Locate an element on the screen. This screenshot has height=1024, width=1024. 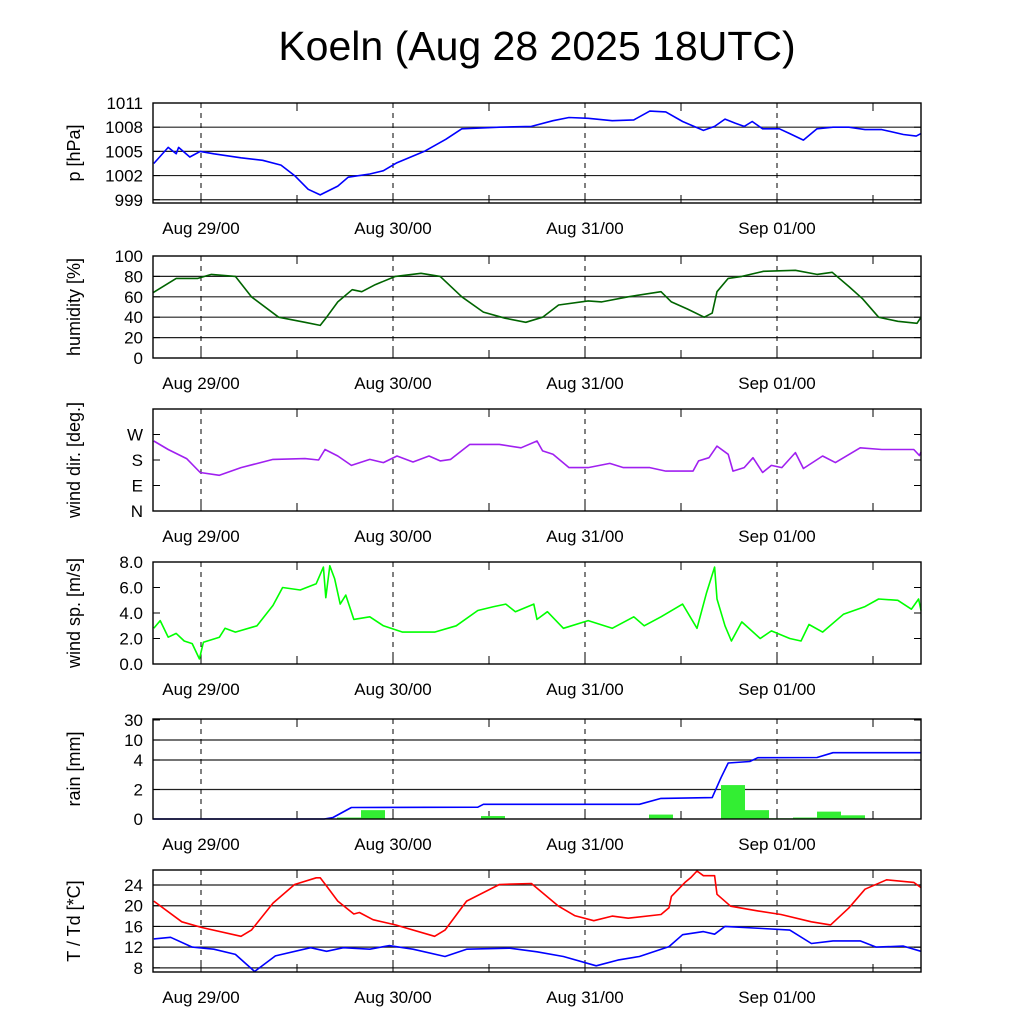
y-tick-label: 80 is located at coordinates (133, 276).